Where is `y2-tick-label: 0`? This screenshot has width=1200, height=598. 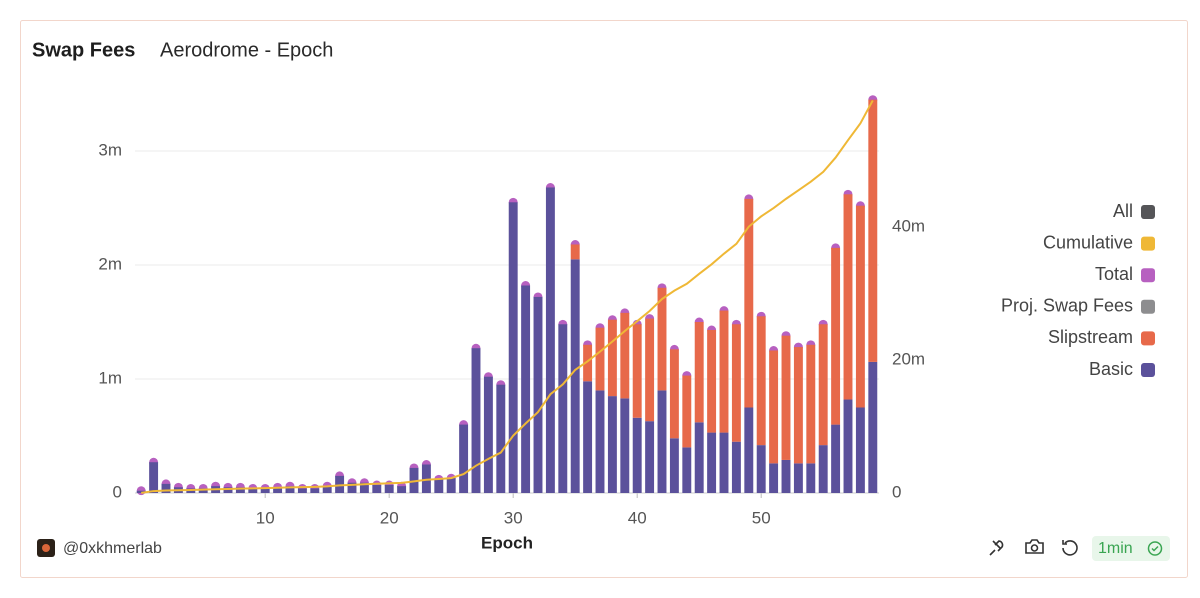 y2-tick-label: 0 is located at coordinates (896, 491).